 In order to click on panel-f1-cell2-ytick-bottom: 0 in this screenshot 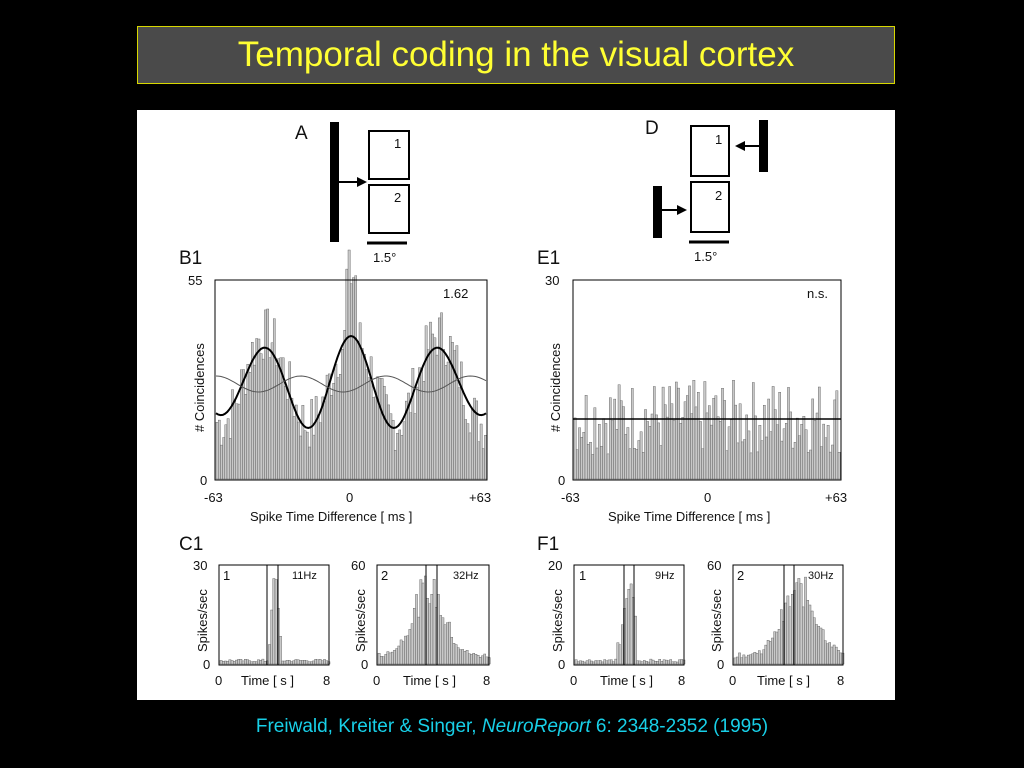, I will do `click(720, 664)`.